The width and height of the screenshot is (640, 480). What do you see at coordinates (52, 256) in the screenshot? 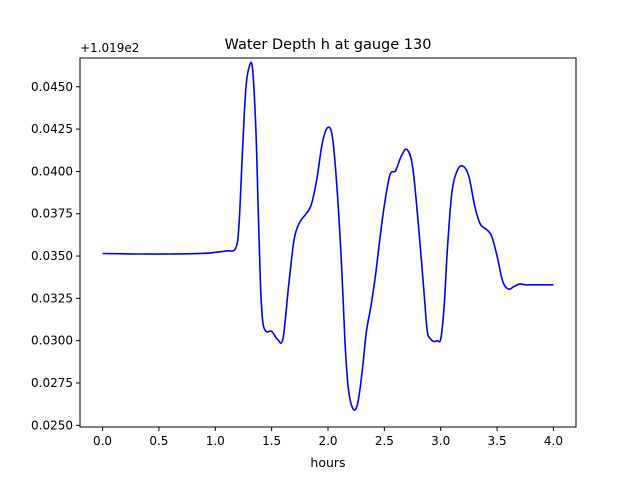
I see `y-tick-label: 0.0350` at bounding box center [52, 256].